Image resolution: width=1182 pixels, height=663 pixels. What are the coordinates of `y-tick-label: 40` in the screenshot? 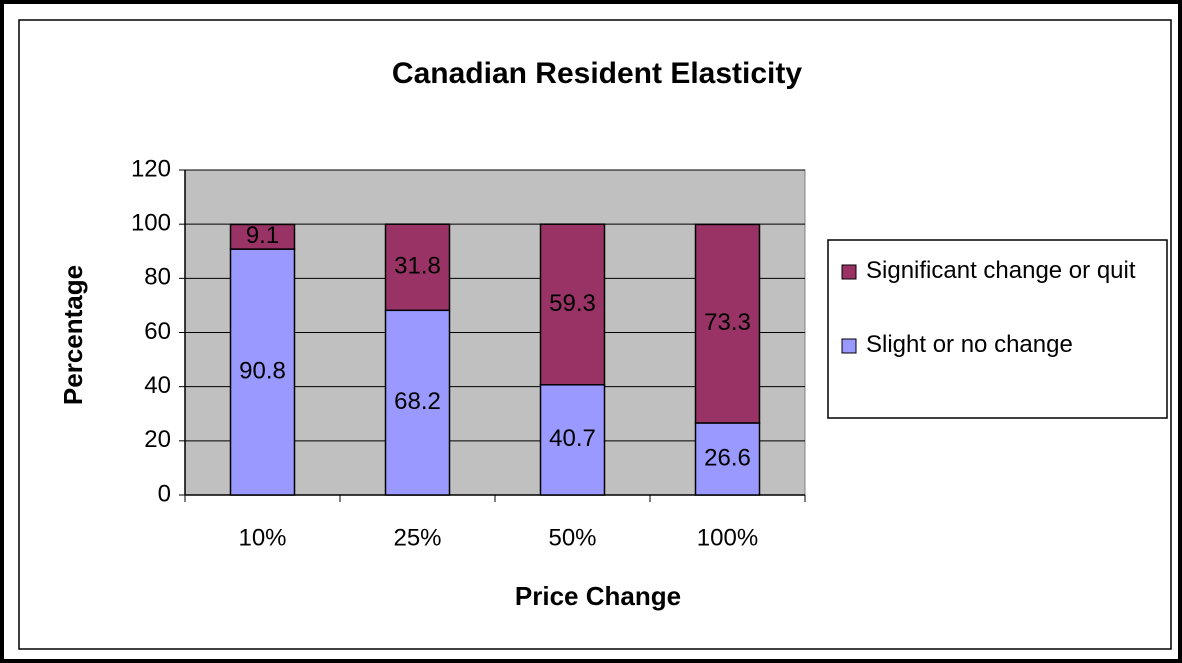 It's located at (157, 385).